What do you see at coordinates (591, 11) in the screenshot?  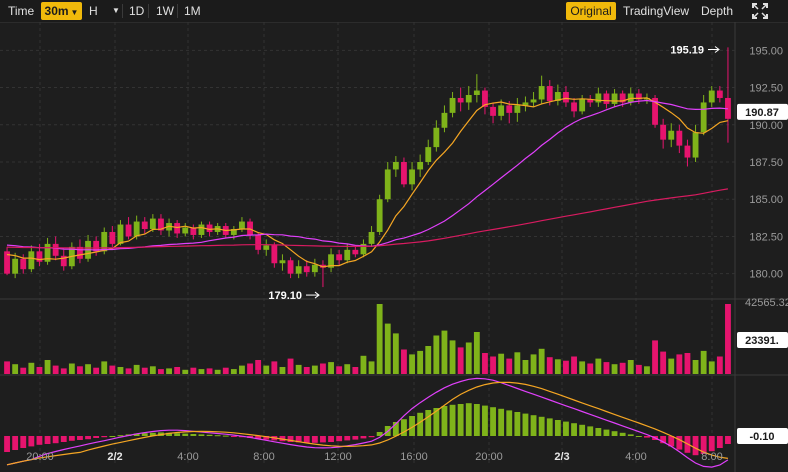 I see `view-original-button: Original` at bounding box center [591, 11].